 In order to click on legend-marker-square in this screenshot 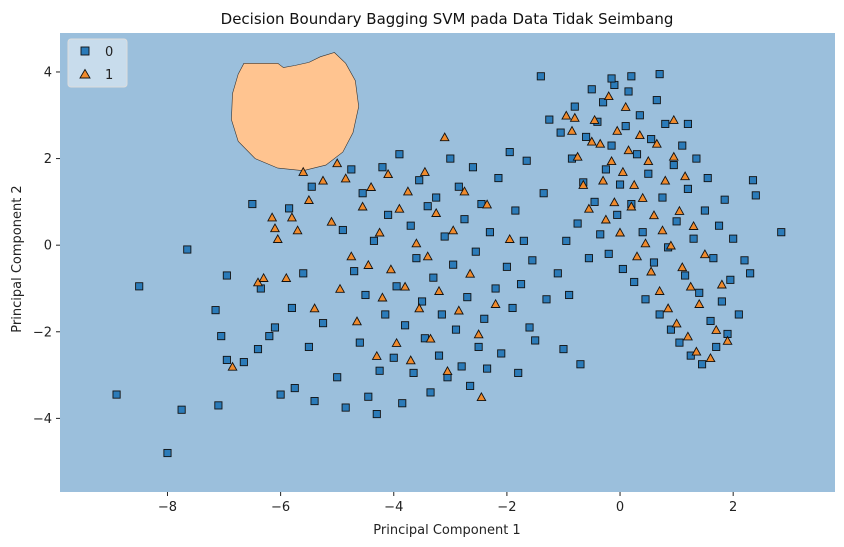, I will do `click(85, 51)`.